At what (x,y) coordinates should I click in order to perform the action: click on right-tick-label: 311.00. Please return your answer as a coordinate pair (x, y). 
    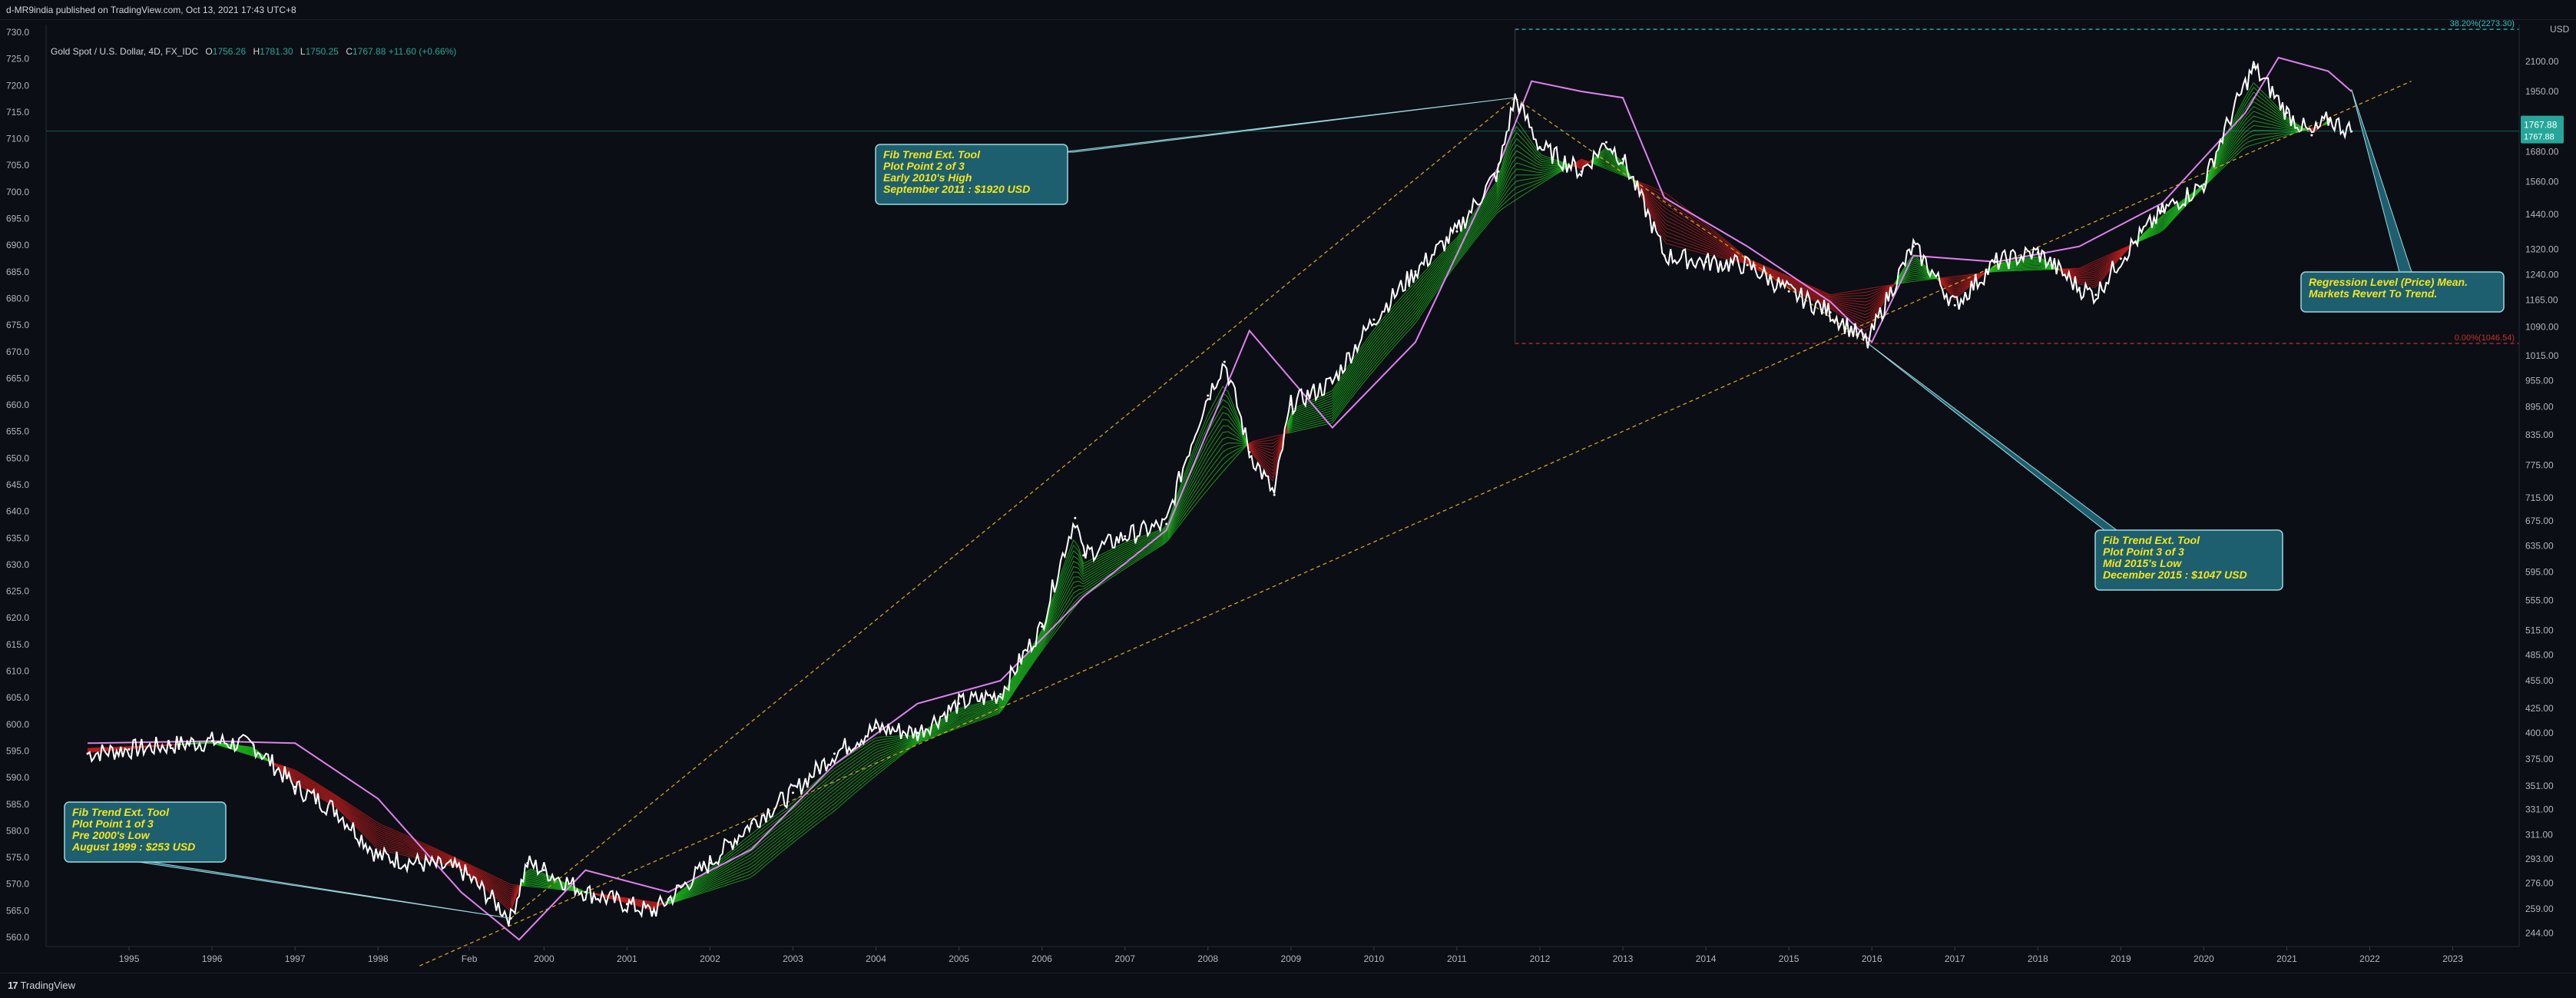
    Looking at the image, I should click on (2539, 835).